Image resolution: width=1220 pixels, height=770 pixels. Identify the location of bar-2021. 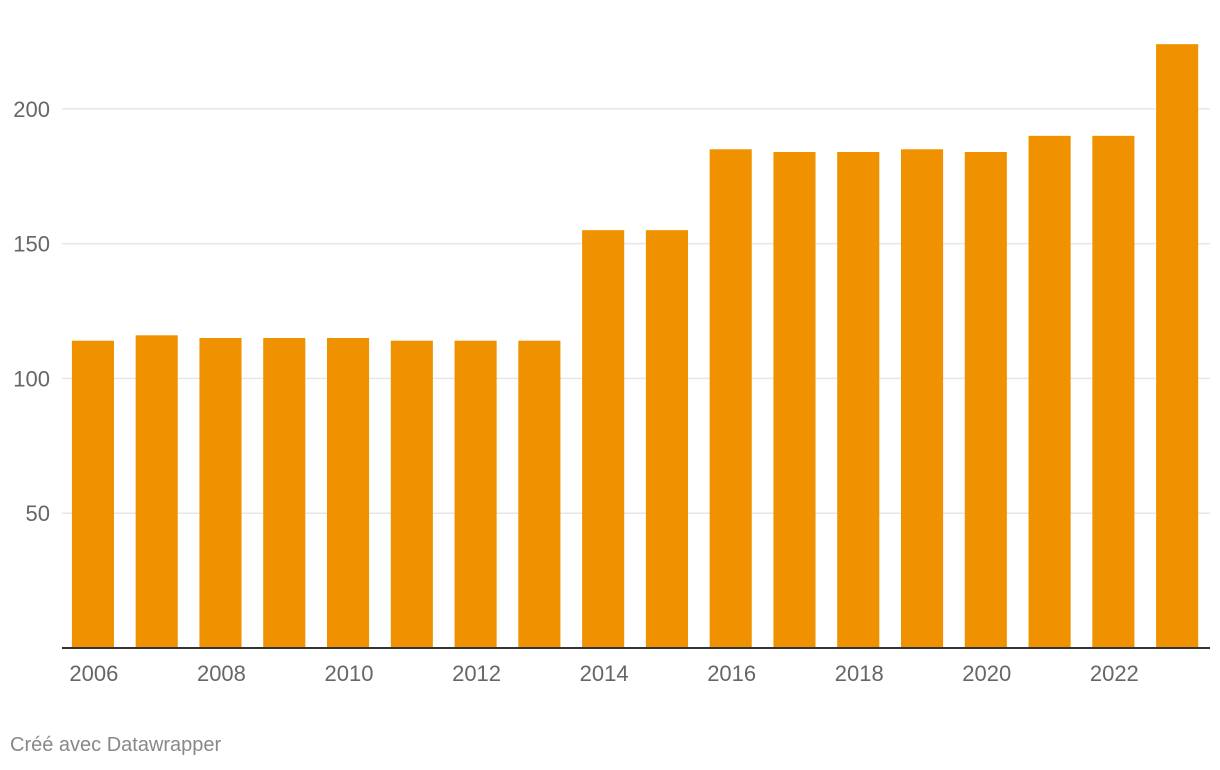
(1049, 392).